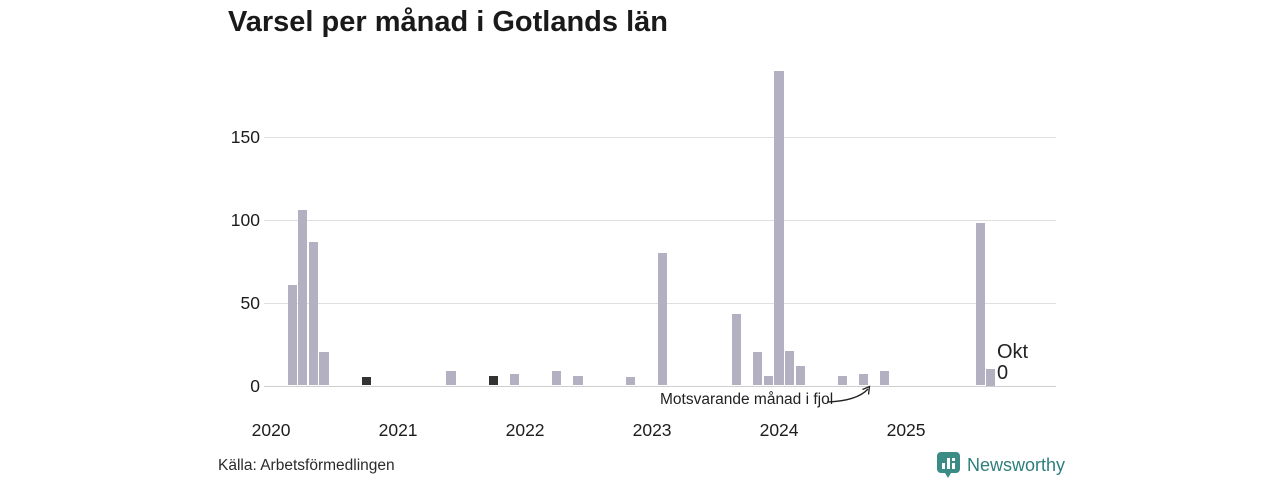 The image size is (1280, 480). I want to click on x-tick-label: 2024, so click(779, 430).